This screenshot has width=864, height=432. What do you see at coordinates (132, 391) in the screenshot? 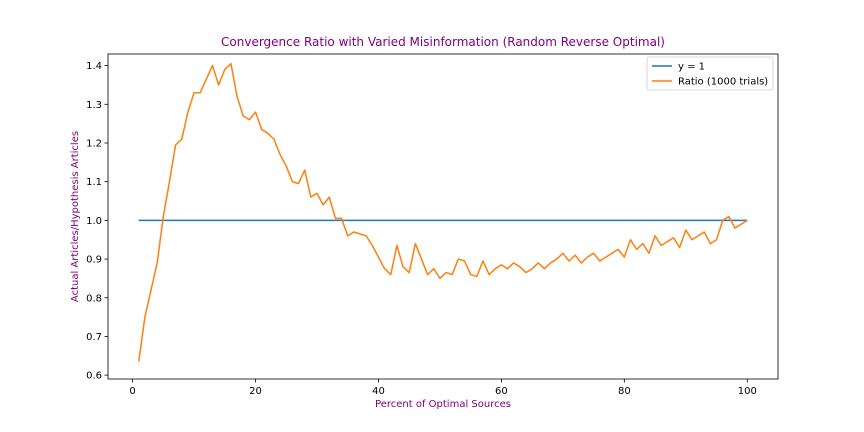
I see `x-tick-label: 0` at bounding box center [132, 391].